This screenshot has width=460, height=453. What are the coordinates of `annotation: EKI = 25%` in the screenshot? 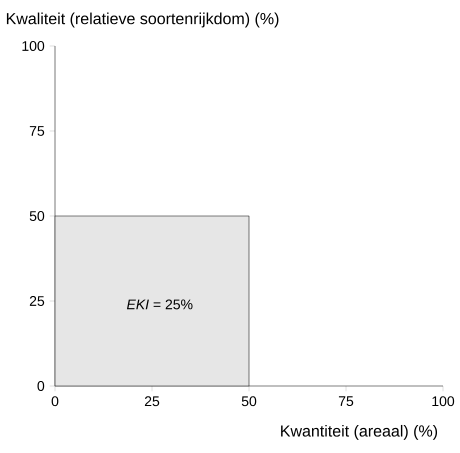 It's located at (159, 304).